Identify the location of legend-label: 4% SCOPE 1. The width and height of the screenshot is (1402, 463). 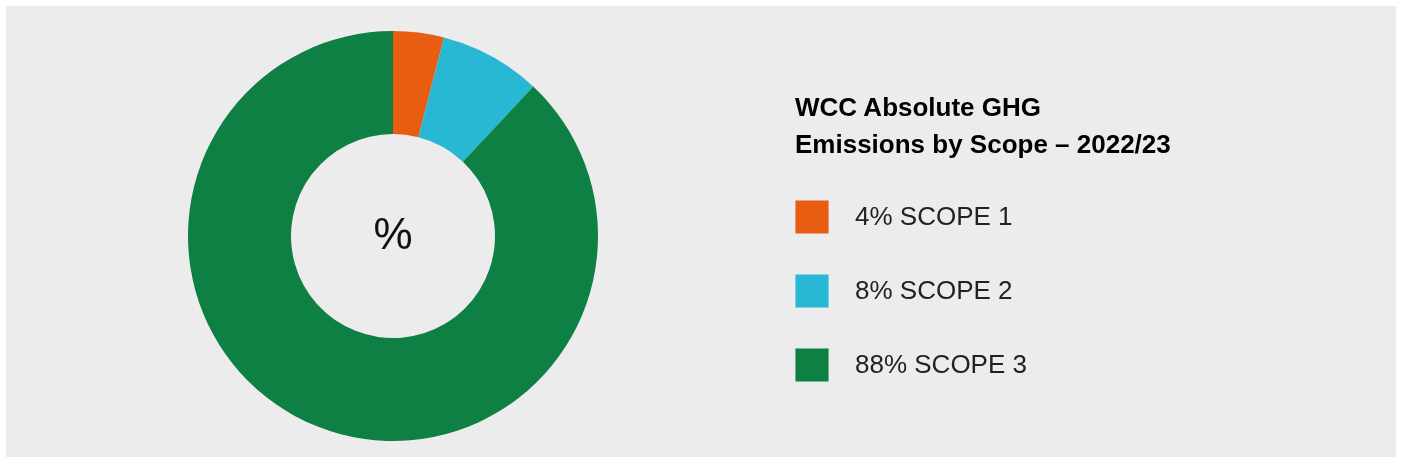
(934, 216).